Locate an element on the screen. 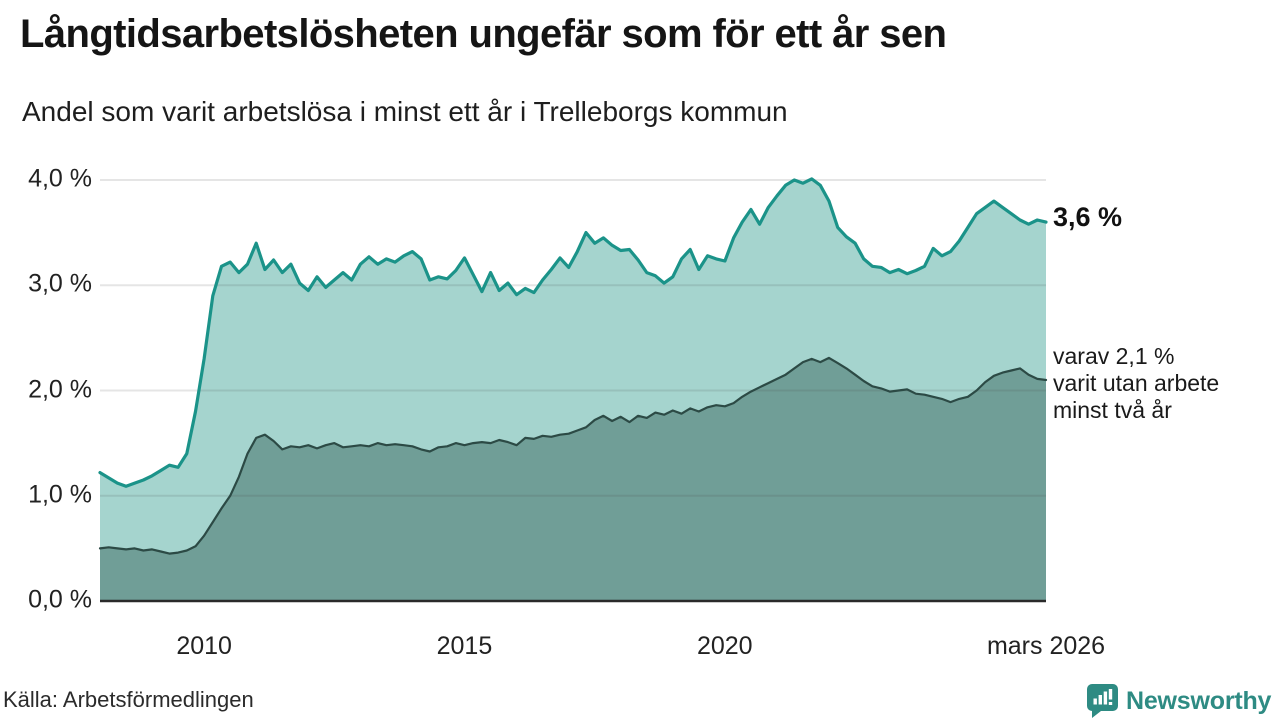 The height and width of the screenshot is (720, 1280). annotation-latest-total: 3,6 % is located at coordinates (1088, 217).